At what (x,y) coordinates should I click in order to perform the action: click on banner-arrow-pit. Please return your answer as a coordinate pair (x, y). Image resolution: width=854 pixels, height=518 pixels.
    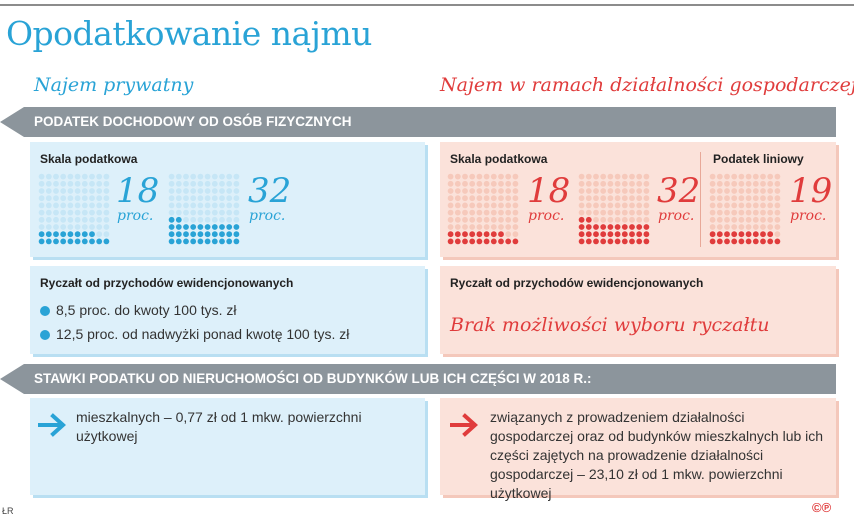
    Looking at the image, I should click on (12, 122).